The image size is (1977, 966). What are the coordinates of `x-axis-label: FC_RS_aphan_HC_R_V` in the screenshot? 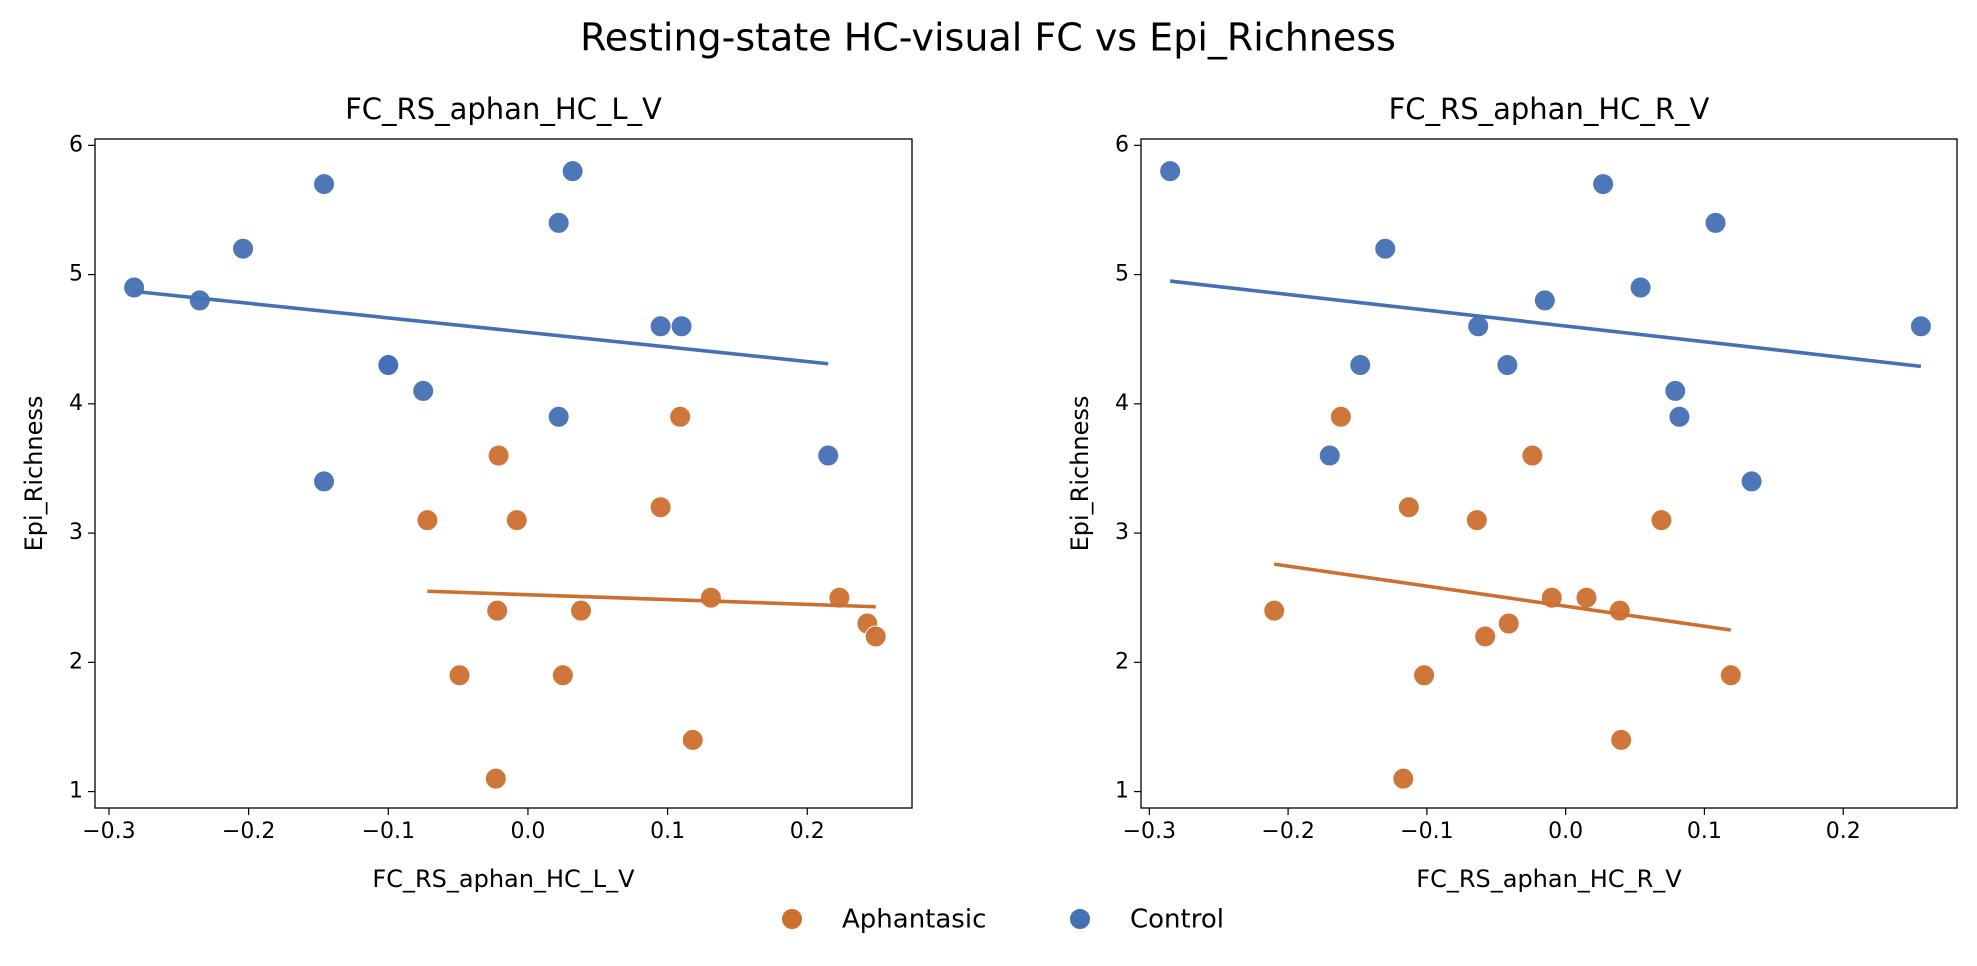 It's located at (1549, 879).